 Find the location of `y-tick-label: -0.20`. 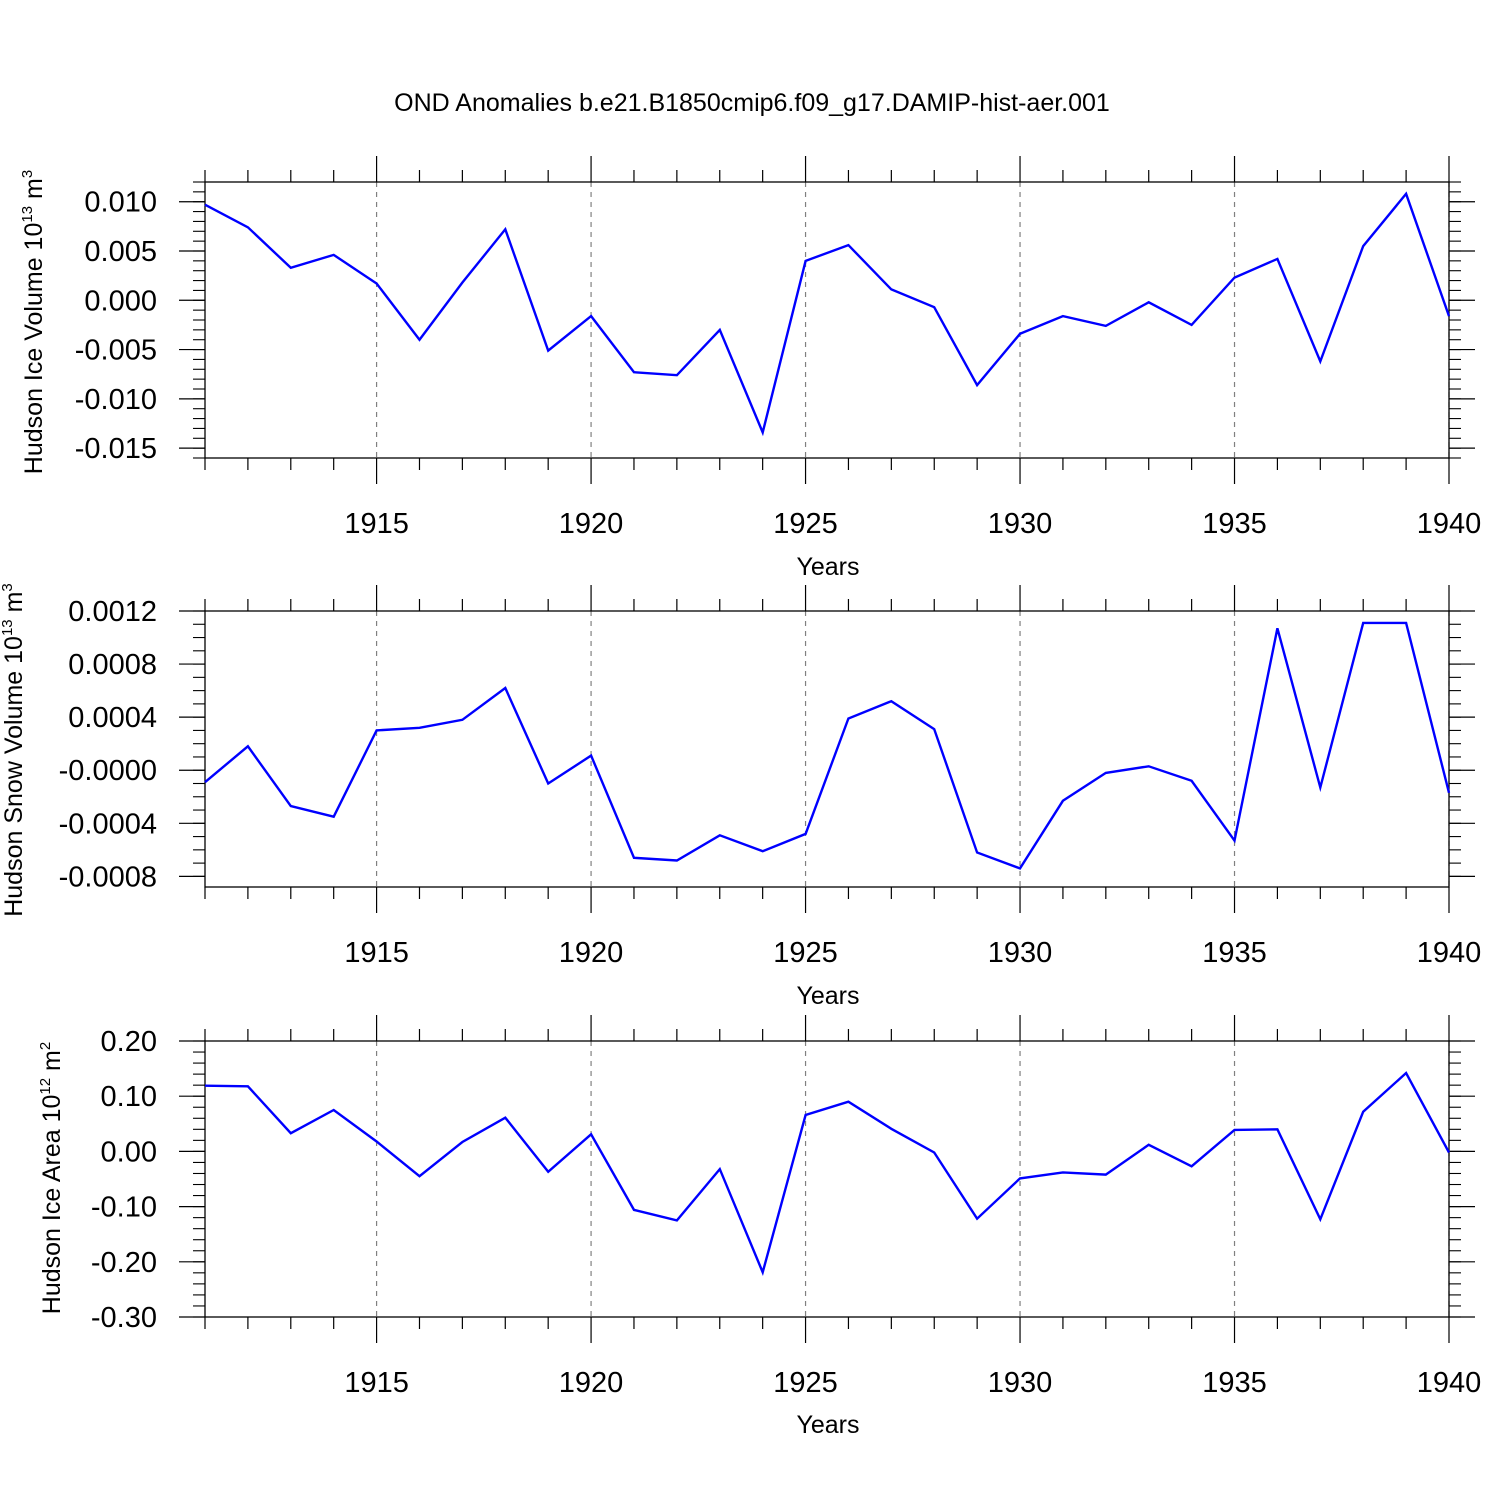

y-tick-label: -0.20 is located at coordinates (124, 1263).